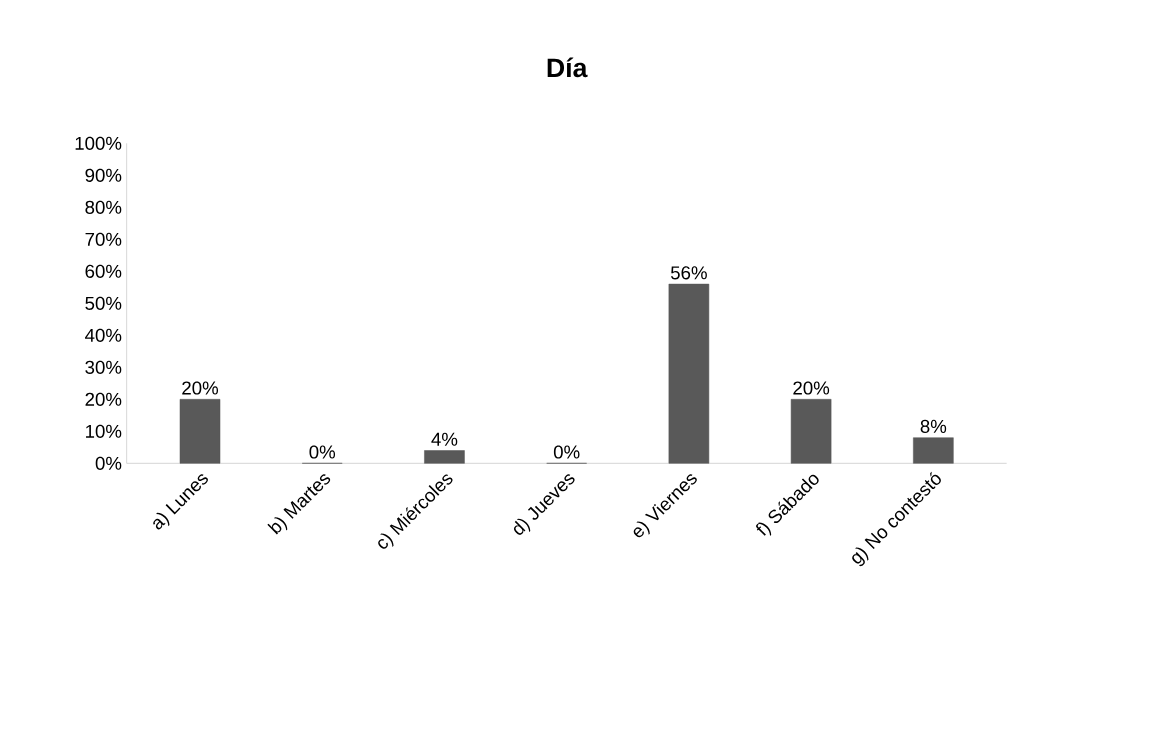  I want to click on y-tick-label: 80%, so click(103, 207).